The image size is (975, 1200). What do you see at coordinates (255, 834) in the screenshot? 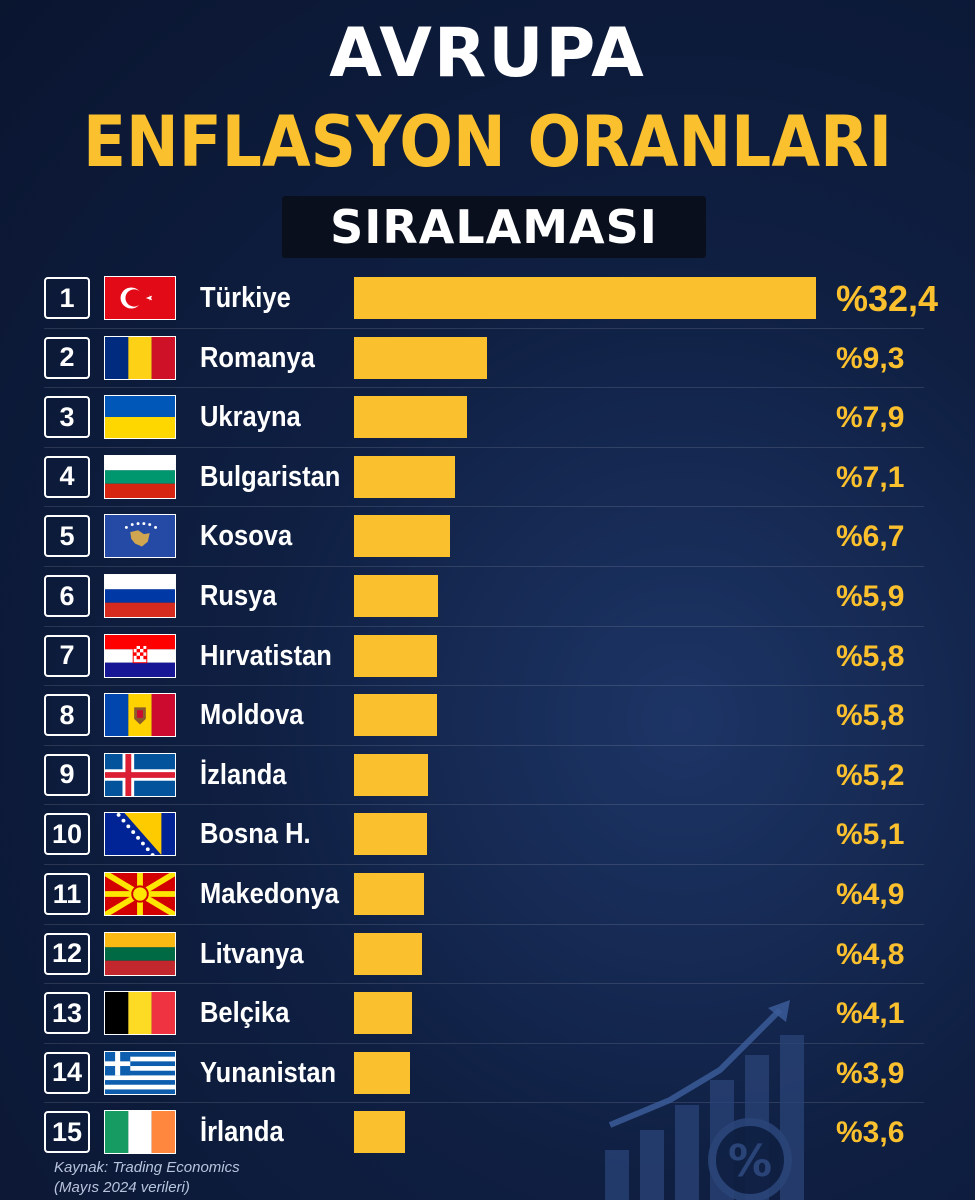
I see `country-label: Bosna H.` at bounding box center [255, 834].